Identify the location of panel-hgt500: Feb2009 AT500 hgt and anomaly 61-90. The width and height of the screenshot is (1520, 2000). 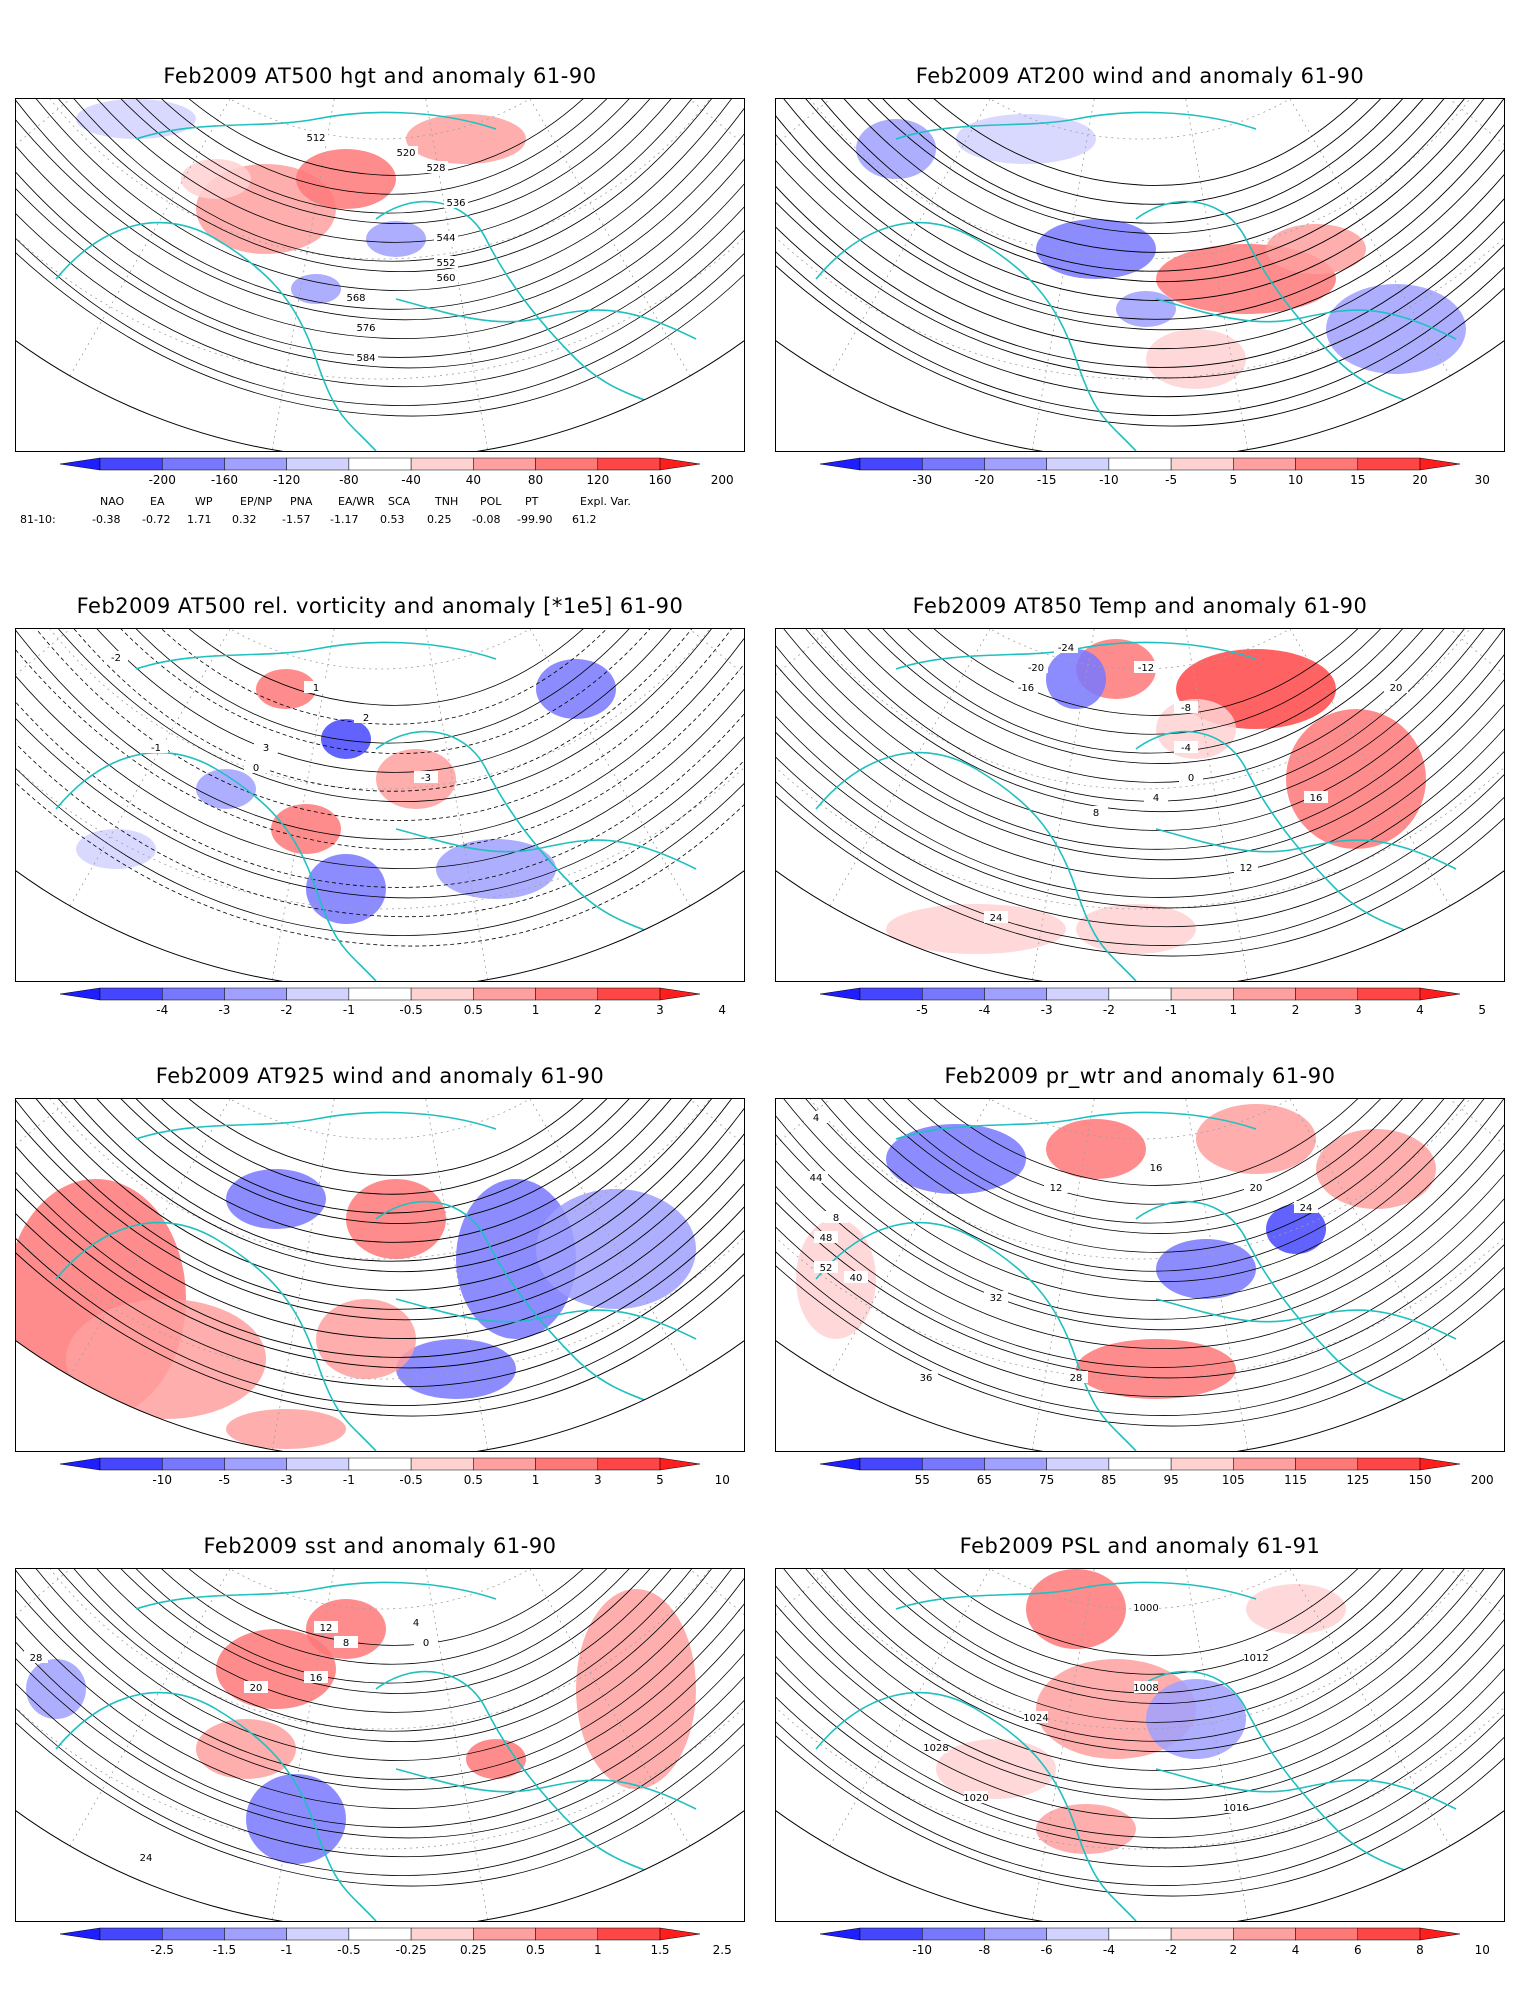
(380, 280).